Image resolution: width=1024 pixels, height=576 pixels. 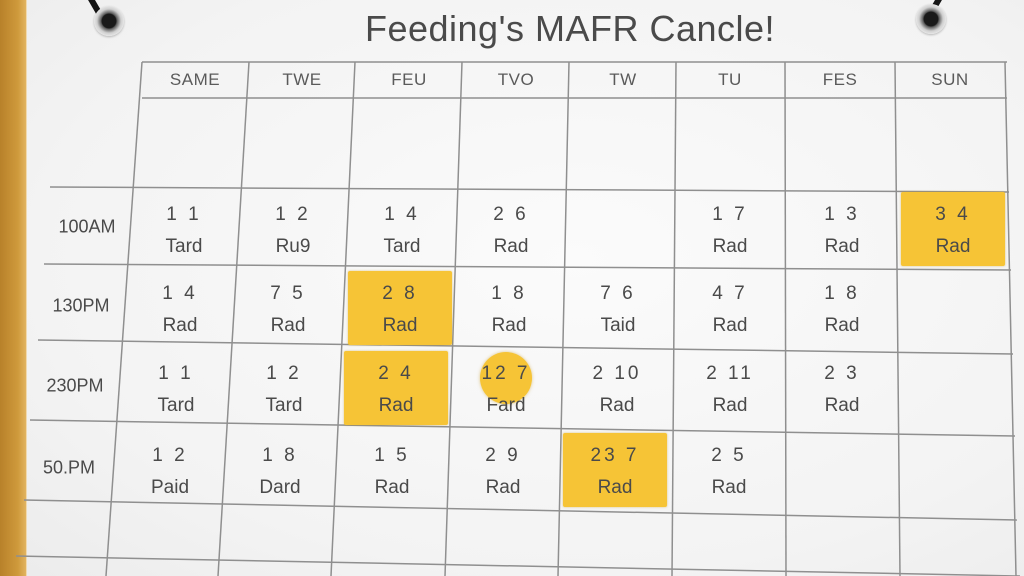 I want to click on schedule-cell: 2 4 Rad, so click(x=395, y=390).